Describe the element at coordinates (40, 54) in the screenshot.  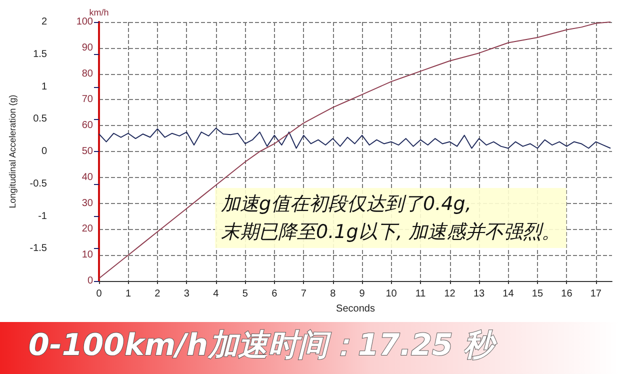
I see `y-tick-label: 1.5` at that location.